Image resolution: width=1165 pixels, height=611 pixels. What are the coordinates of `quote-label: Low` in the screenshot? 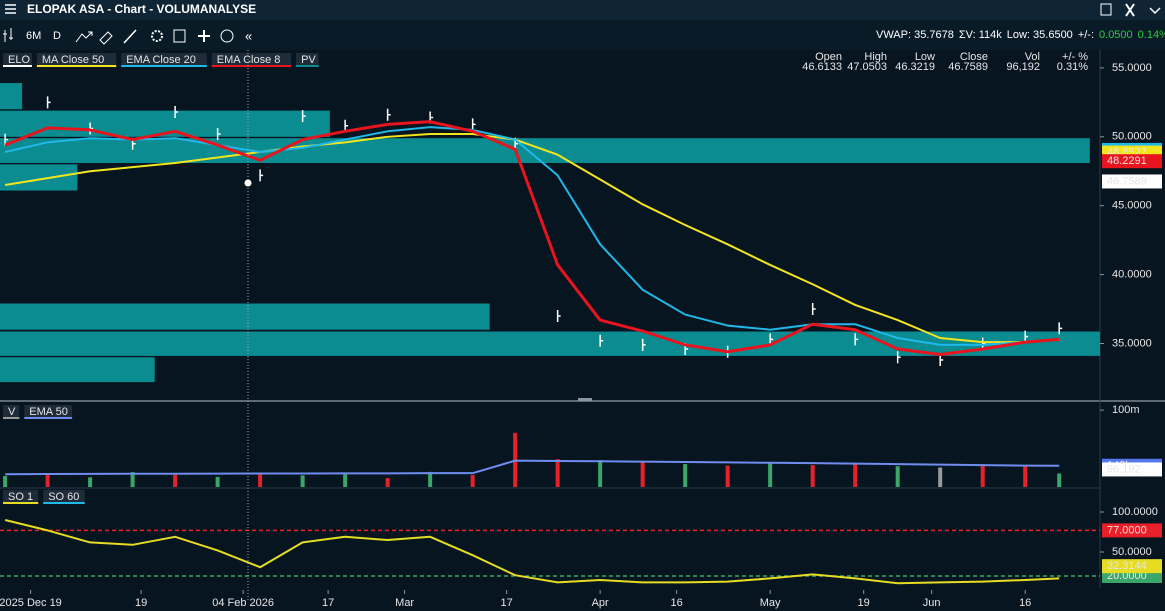 It's located at (925, 57).